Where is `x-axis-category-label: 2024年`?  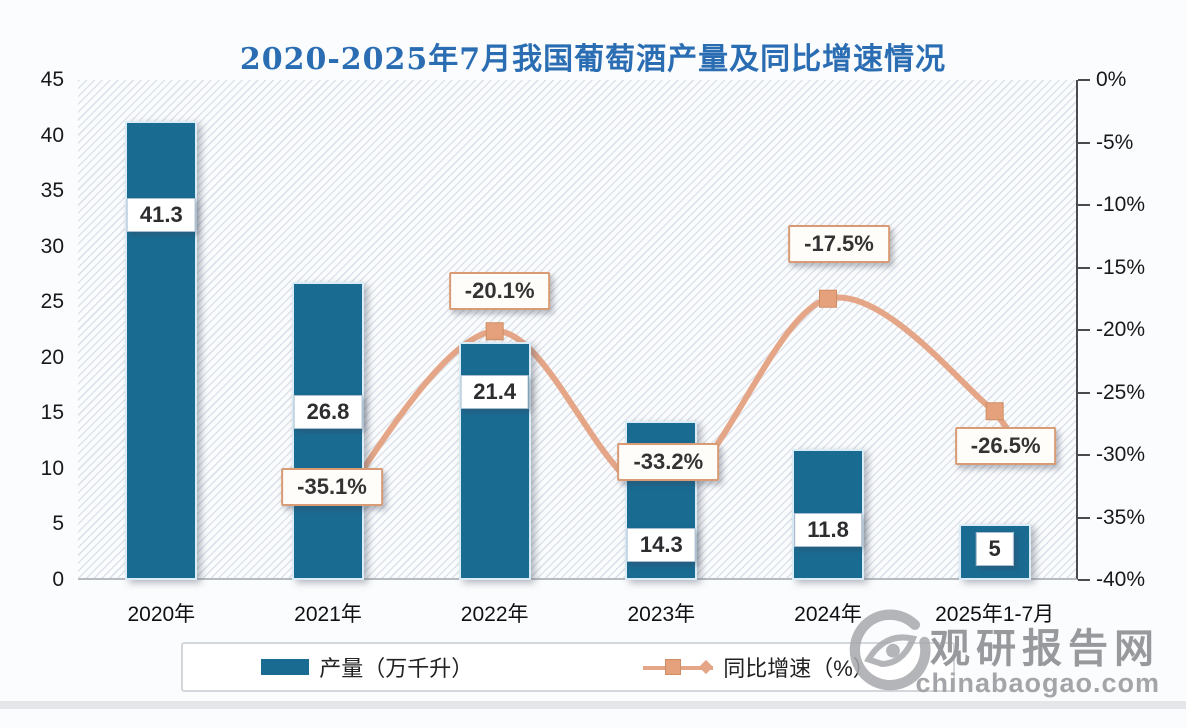
x-axis-category-label: 2024年 is located at coordinates (828, 614).